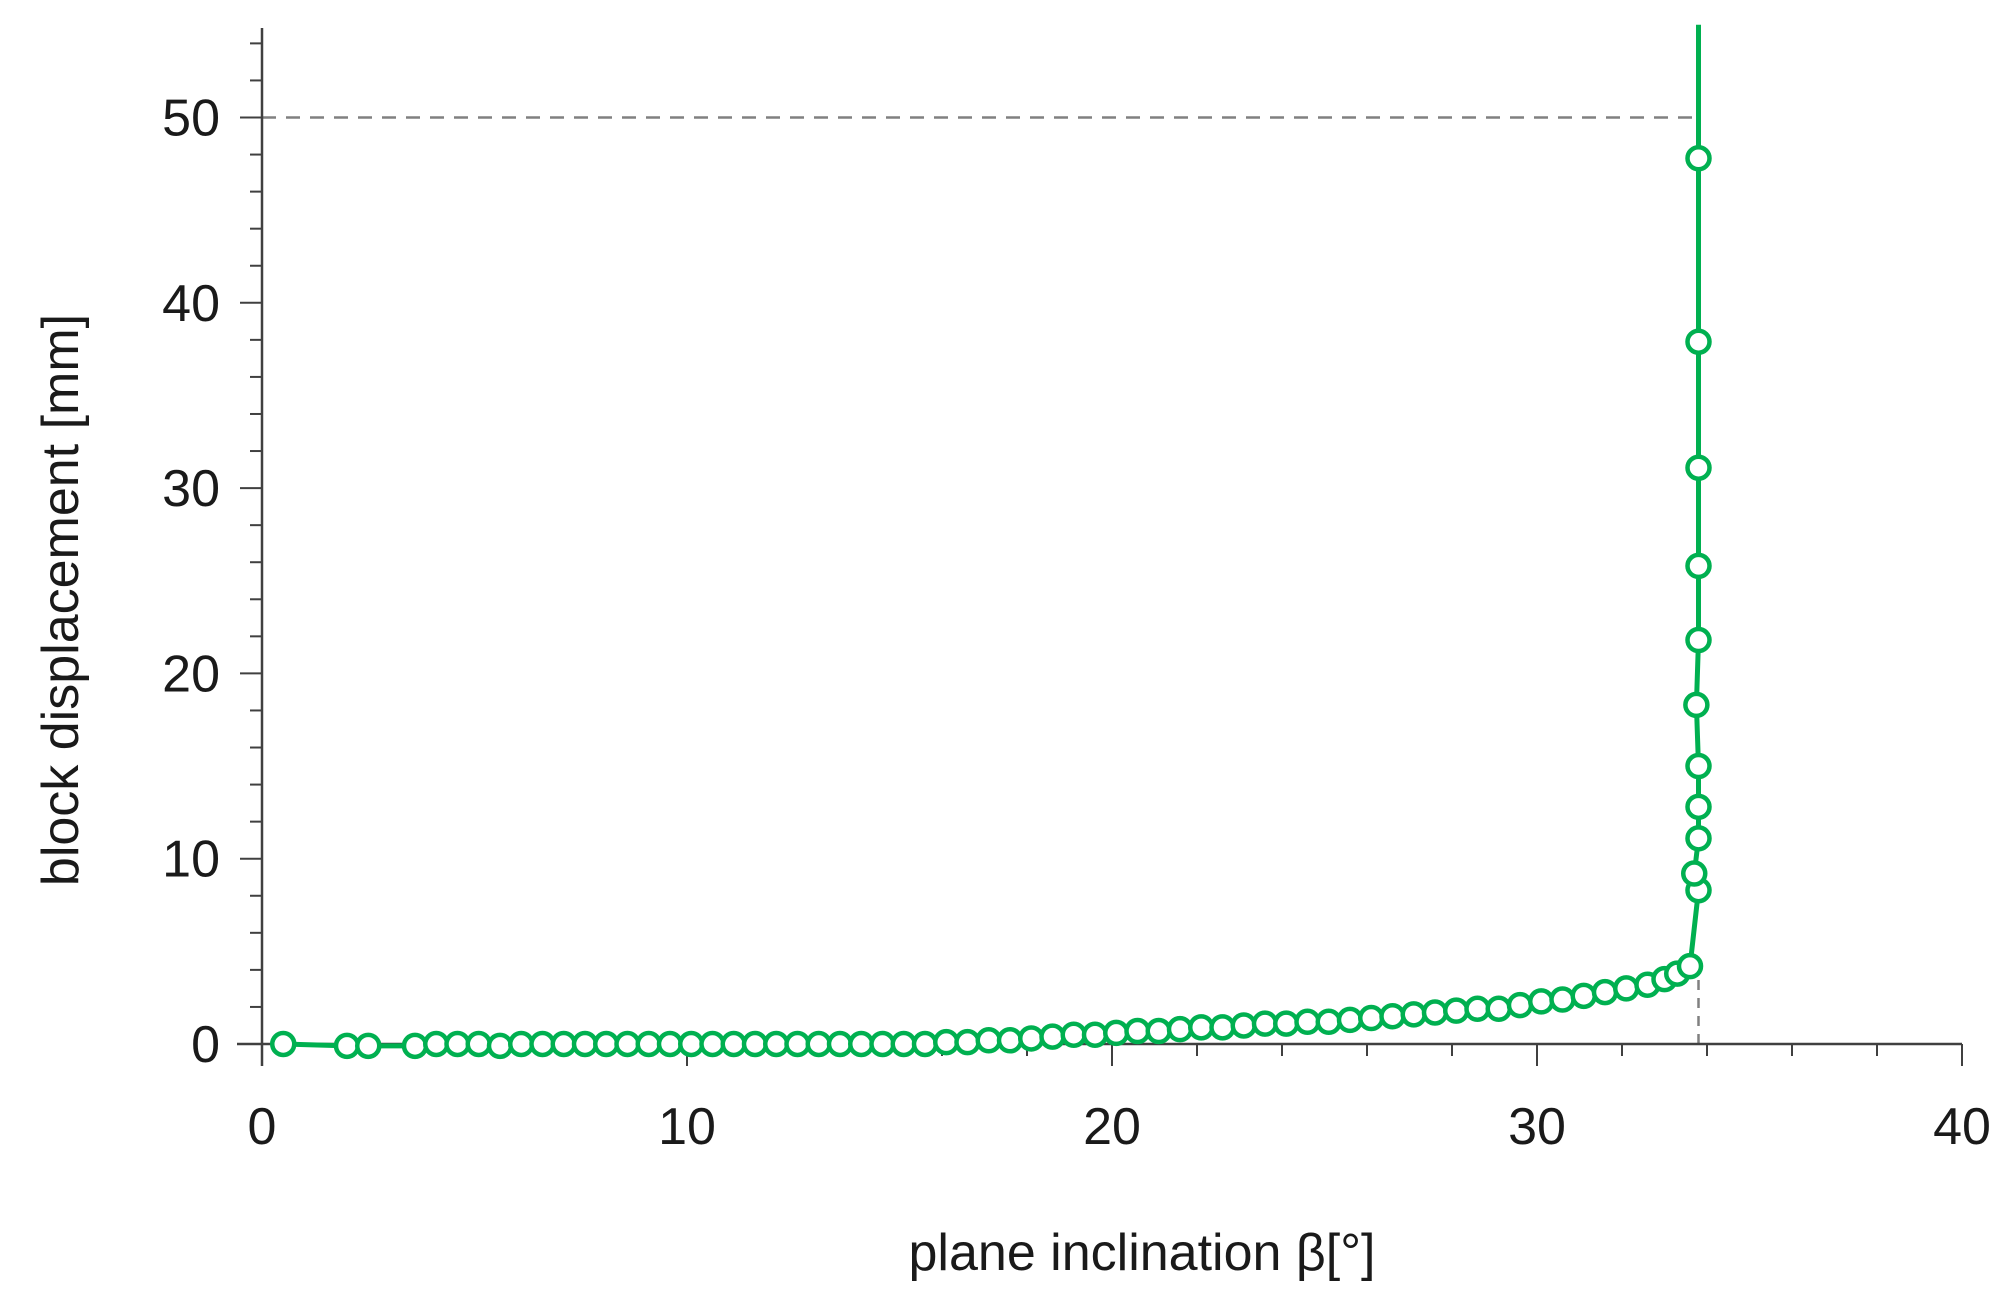  What do you see at coordinates (191, 860) in the screenshot?
I see `y-tick-label: 10` at bounding box center [191, 860].